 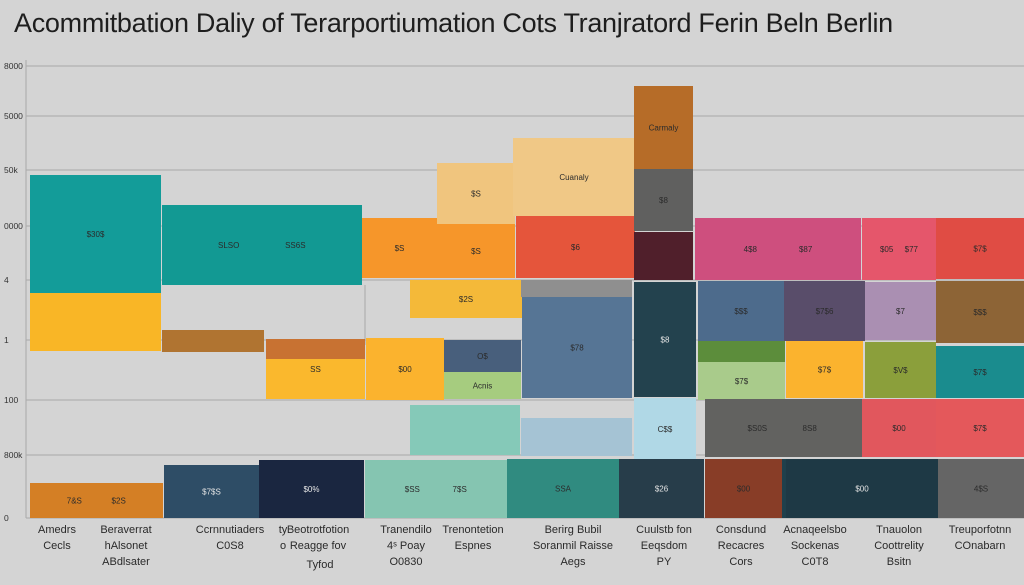 I want to click on data-label: SS6S, so click(x=295, y=245).